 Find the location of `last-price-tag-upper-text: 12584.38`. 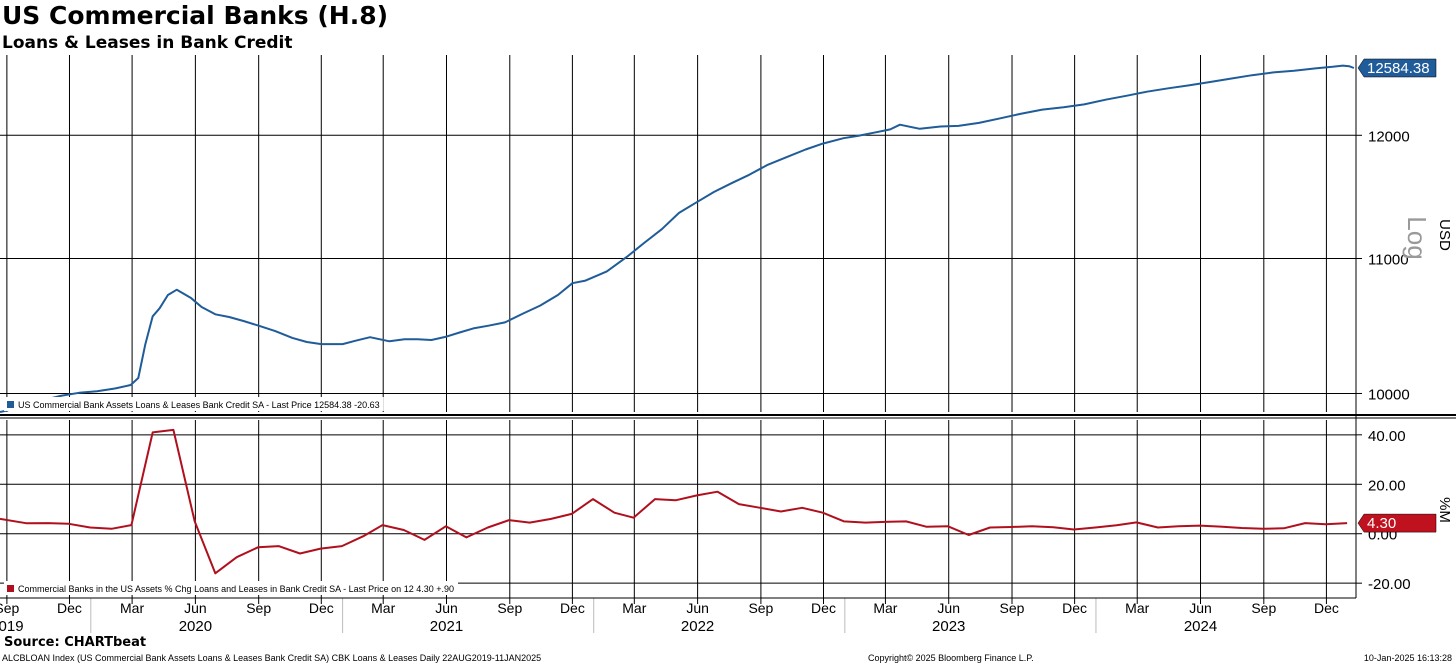

last-price-tag-upper-text: 12584.38 is located at coordinates (1398, 68).